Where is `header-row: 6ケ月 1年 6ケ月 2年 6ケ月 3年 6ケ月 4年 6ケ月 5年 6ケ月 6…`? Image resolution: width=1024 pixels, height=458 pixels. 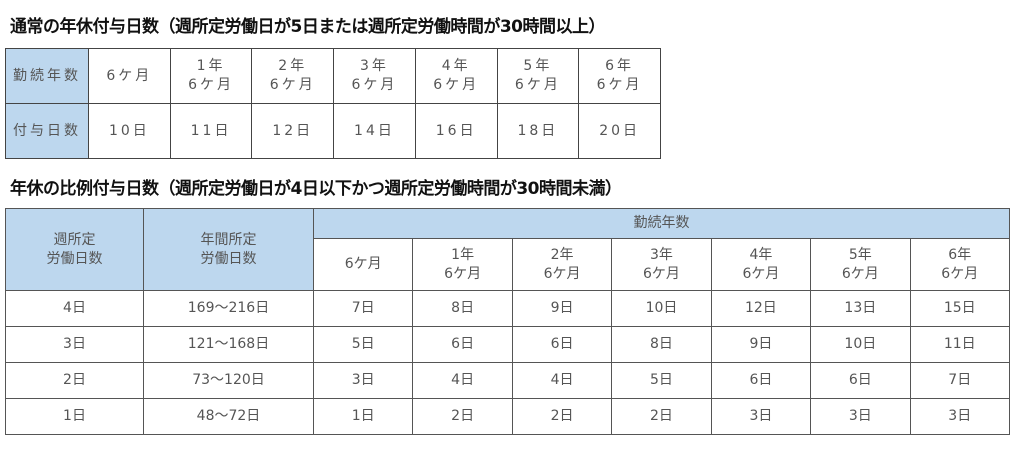 header-row: 6ケ月 1年 6ケ月 2年 6ケ月 3年 6ケ月 4年 6ケ月 5年 6ケ月 6… is located at coordinates (508, 264).